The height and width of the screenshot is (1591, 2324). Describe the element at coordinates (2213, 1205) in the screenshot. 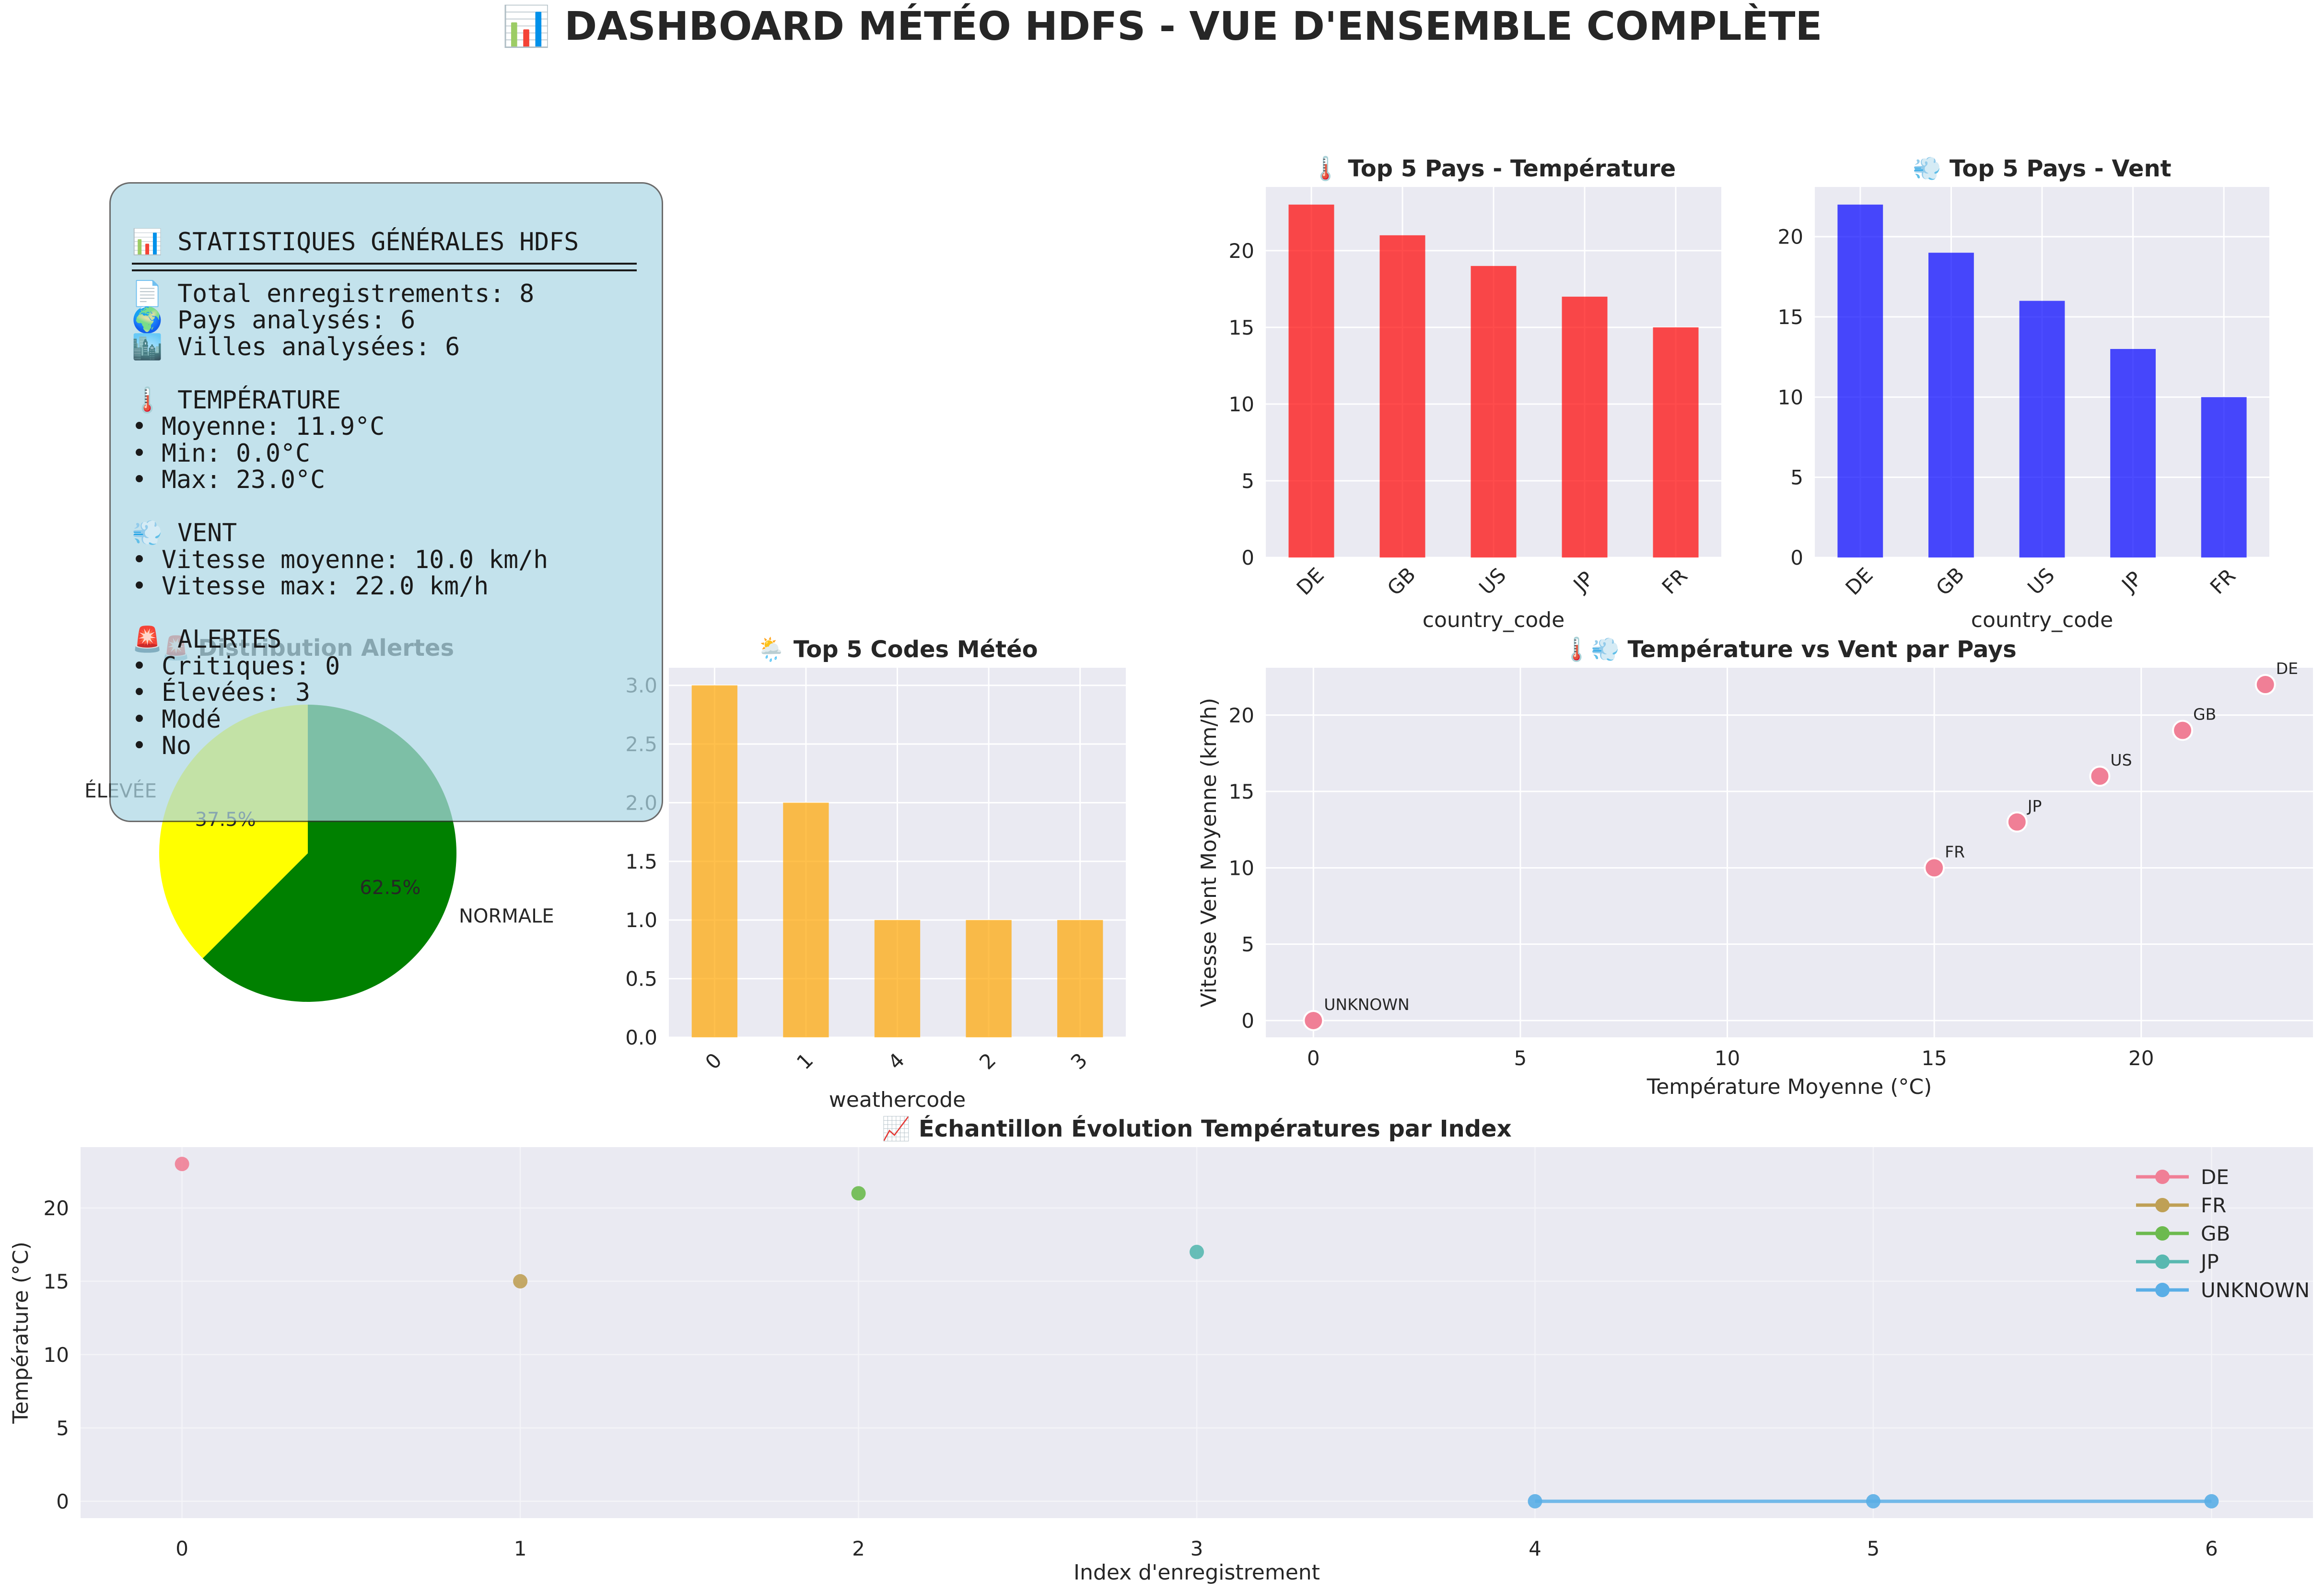

I see `legend-label: FR` at that location.